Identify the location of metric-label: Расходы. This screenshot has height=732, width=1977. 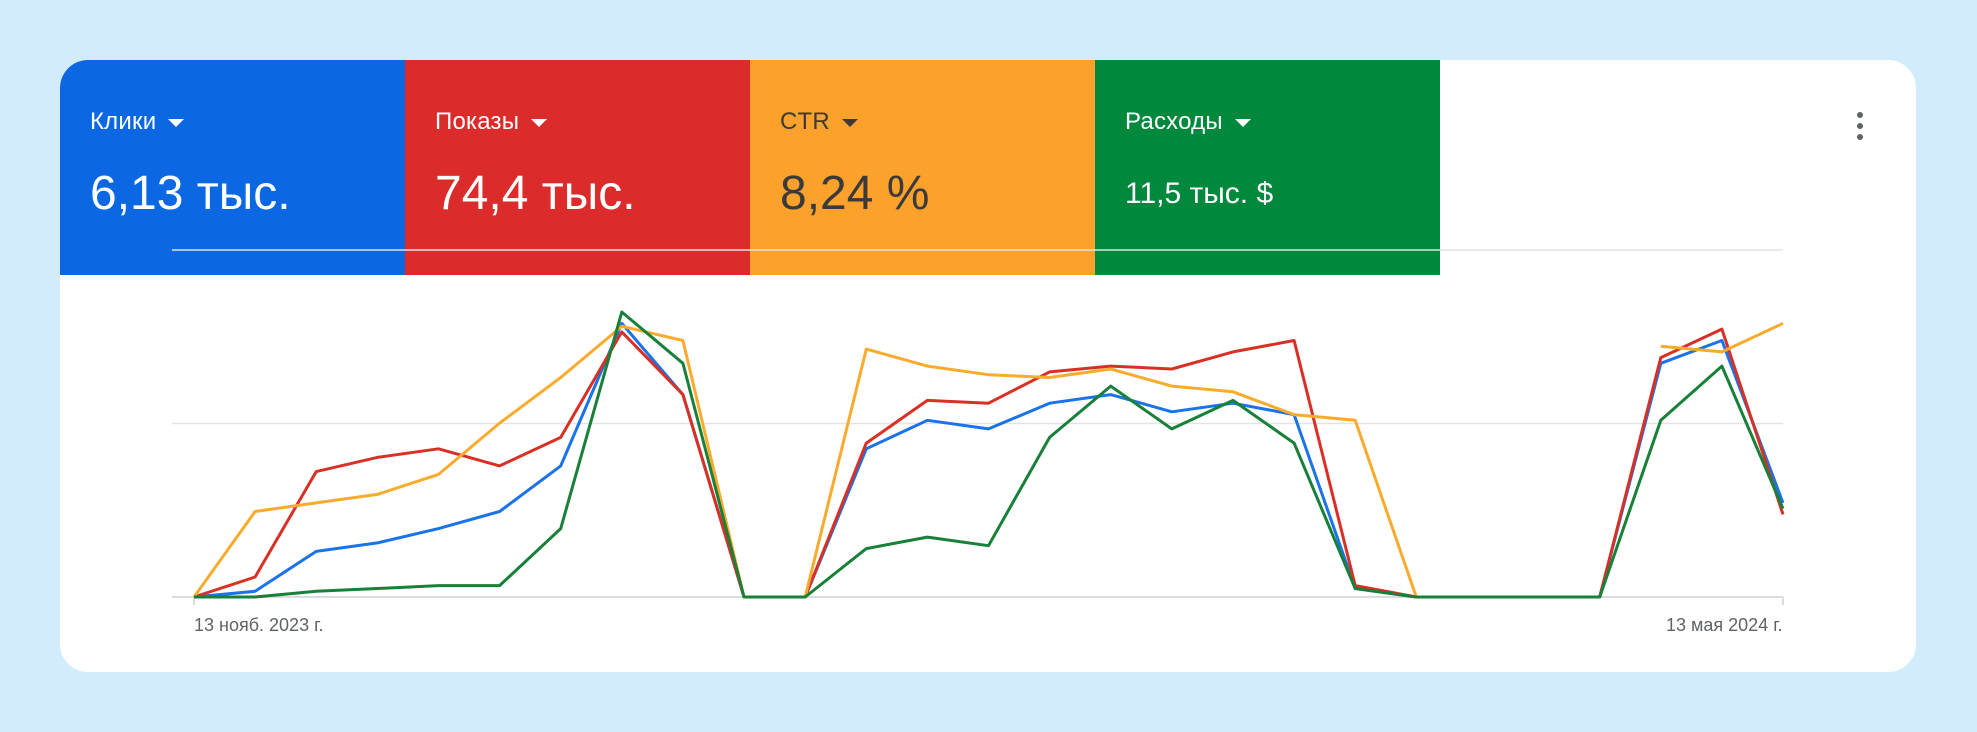
(1174, 121).